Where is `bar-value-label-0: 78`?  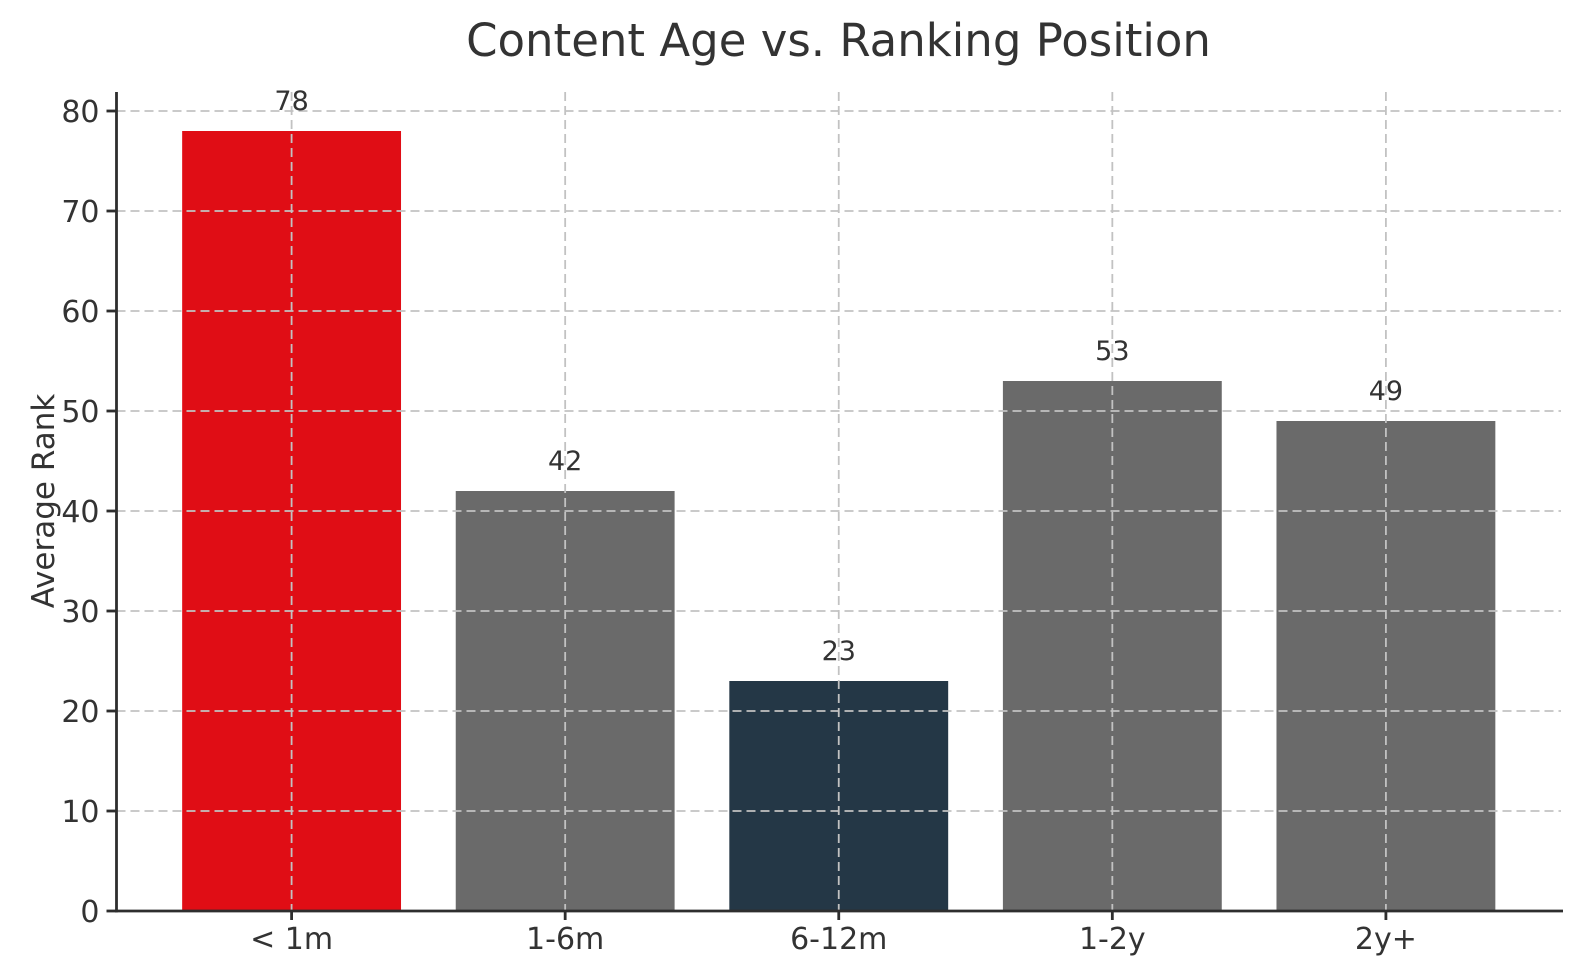 bar-value-label-0: 78 is located at coordinates (291, 101).